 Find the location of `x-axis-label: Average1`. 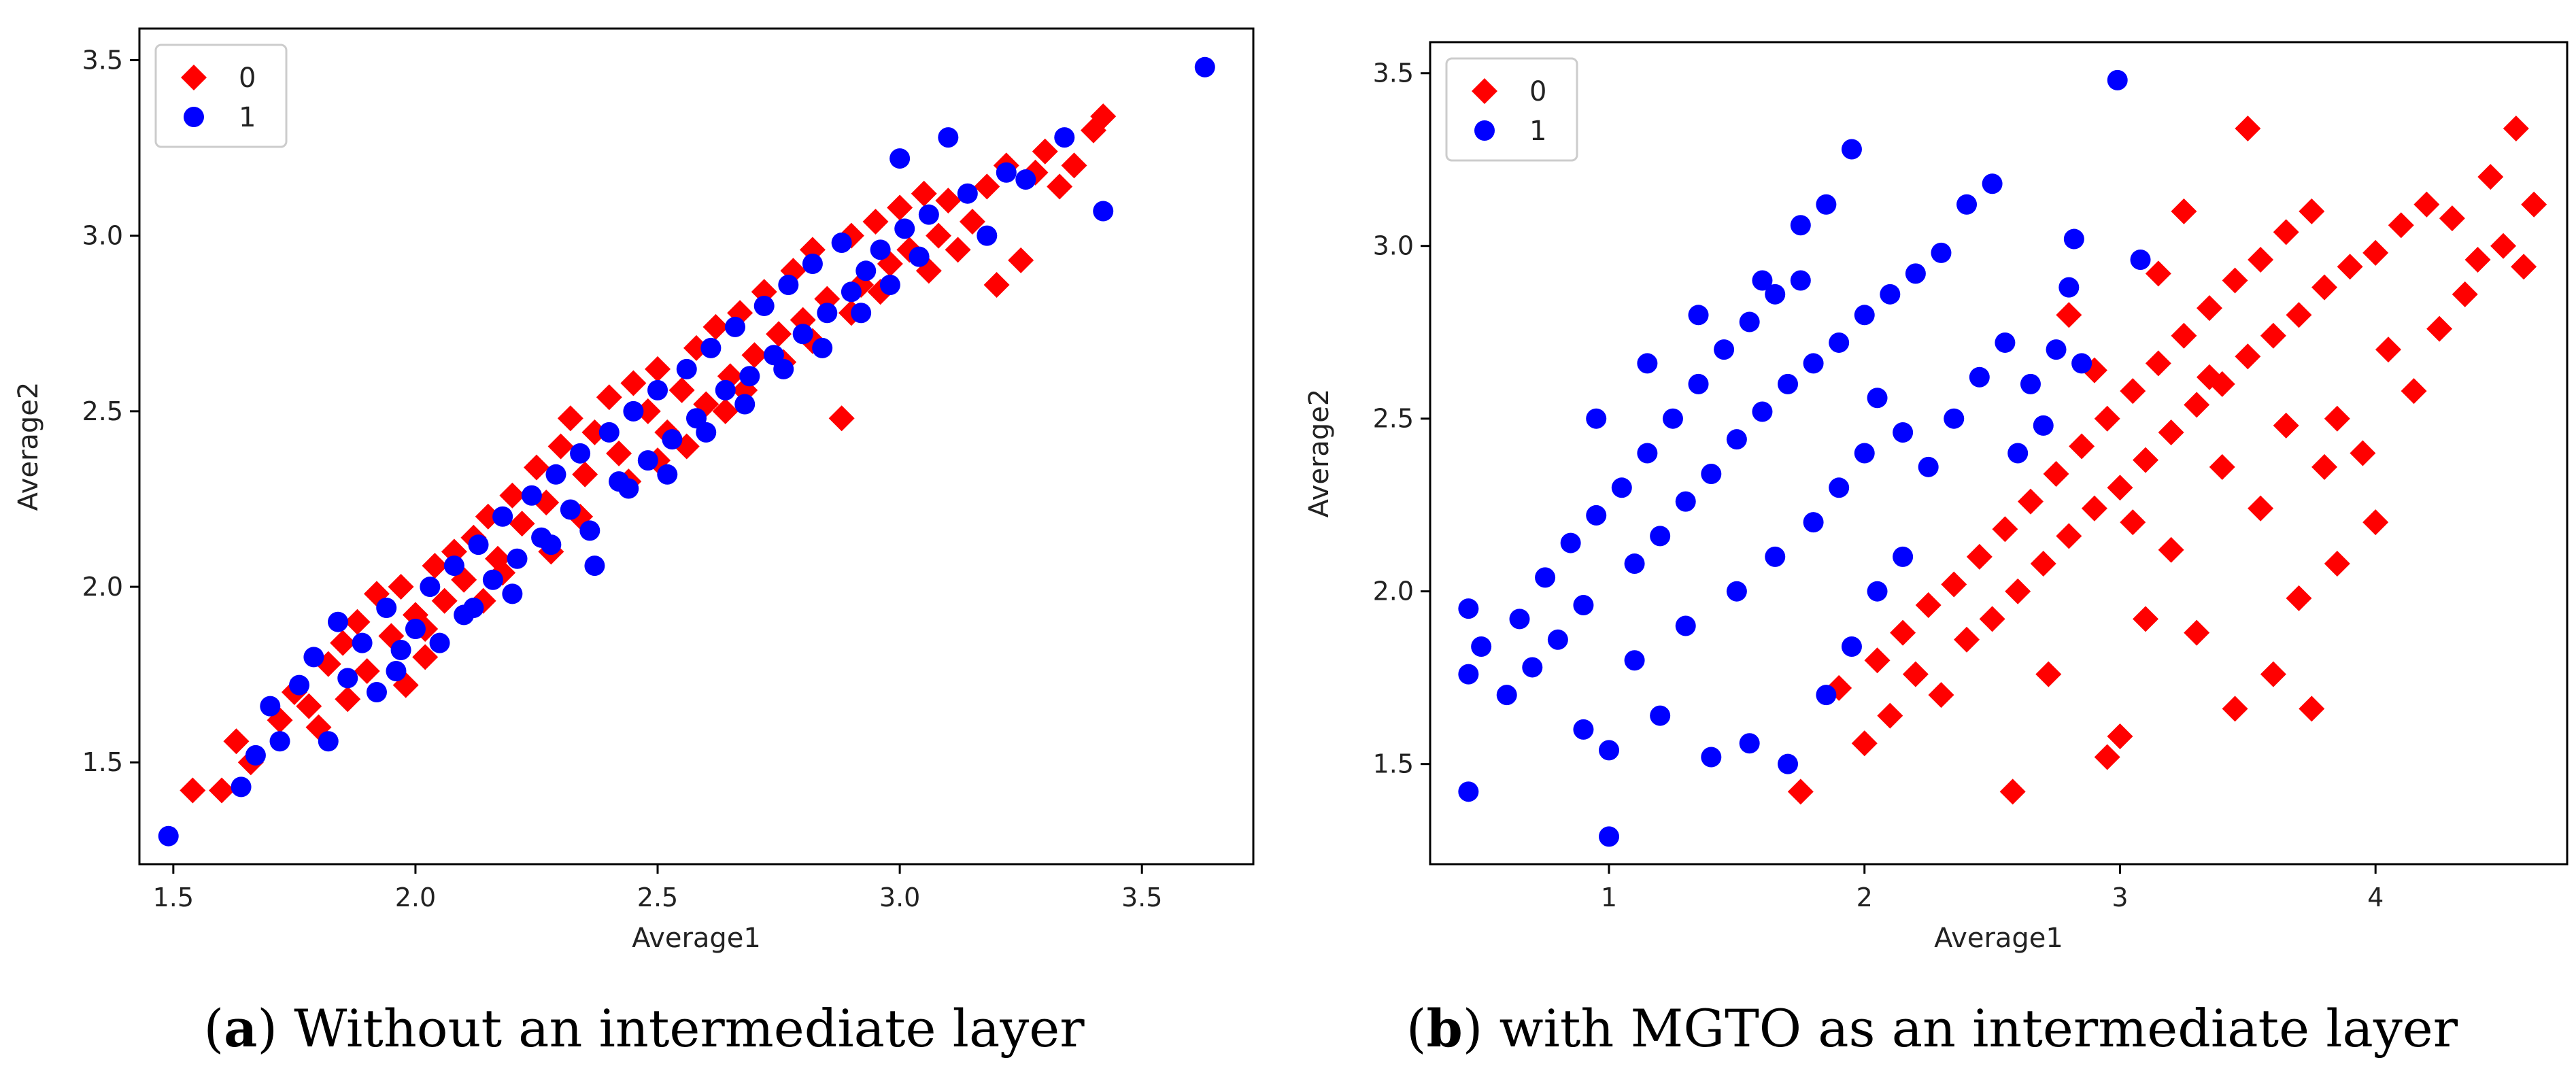

x-axis-label: Average1 is located at coordinates (696, 938).